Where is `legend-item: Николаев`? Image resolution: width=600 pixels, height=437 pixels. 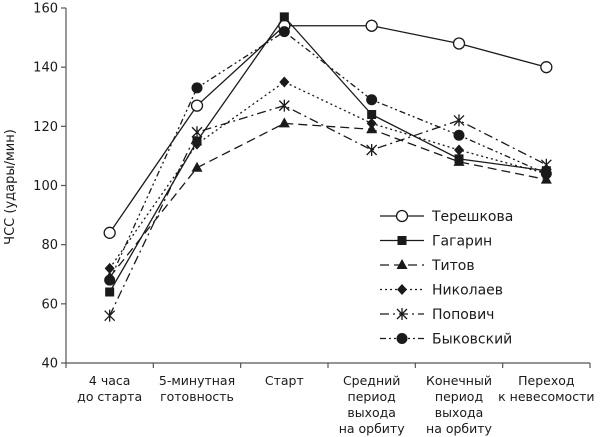
legend-item: Николаев is located at coordinates (441, 291).